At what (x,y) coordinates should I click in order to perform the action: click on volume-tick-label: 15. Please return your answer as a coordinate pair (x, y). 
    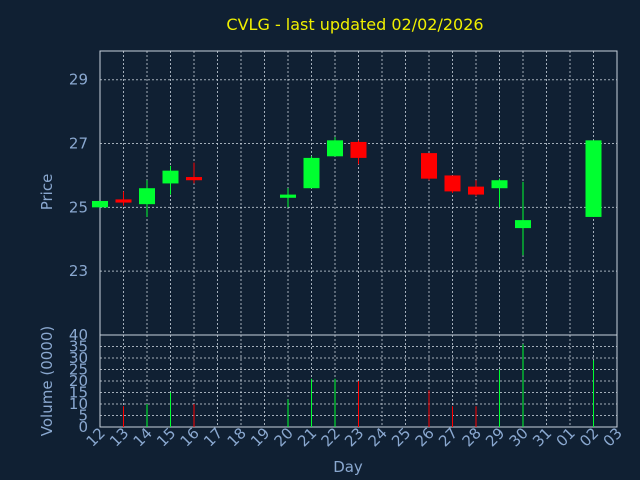
    Looking at the image, I should click on (78, 393).